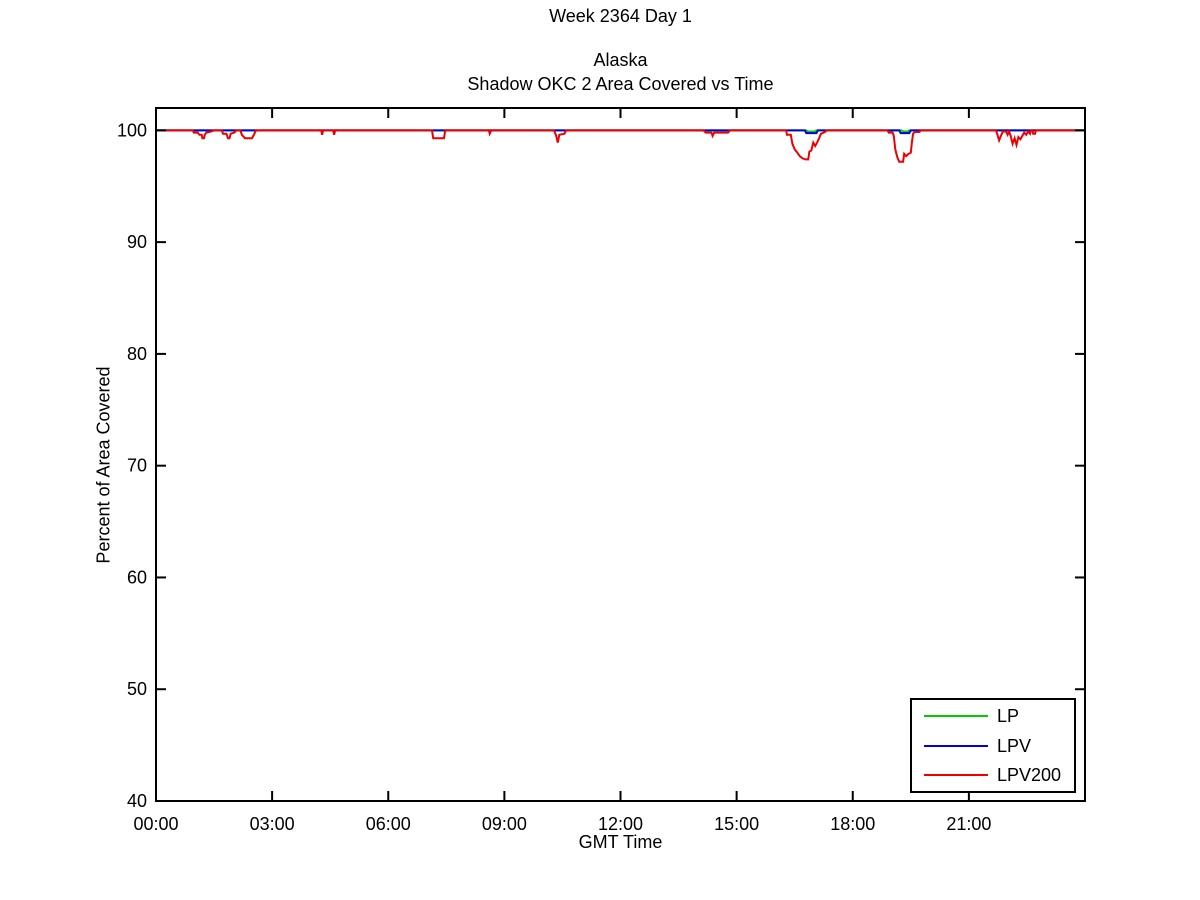 The width and height of the screenshot is (1200, 900). What do you see at coordinates (137, 242) in the screenshot?
I see `y-tick-label: 90` at bounding box center [137, 242].